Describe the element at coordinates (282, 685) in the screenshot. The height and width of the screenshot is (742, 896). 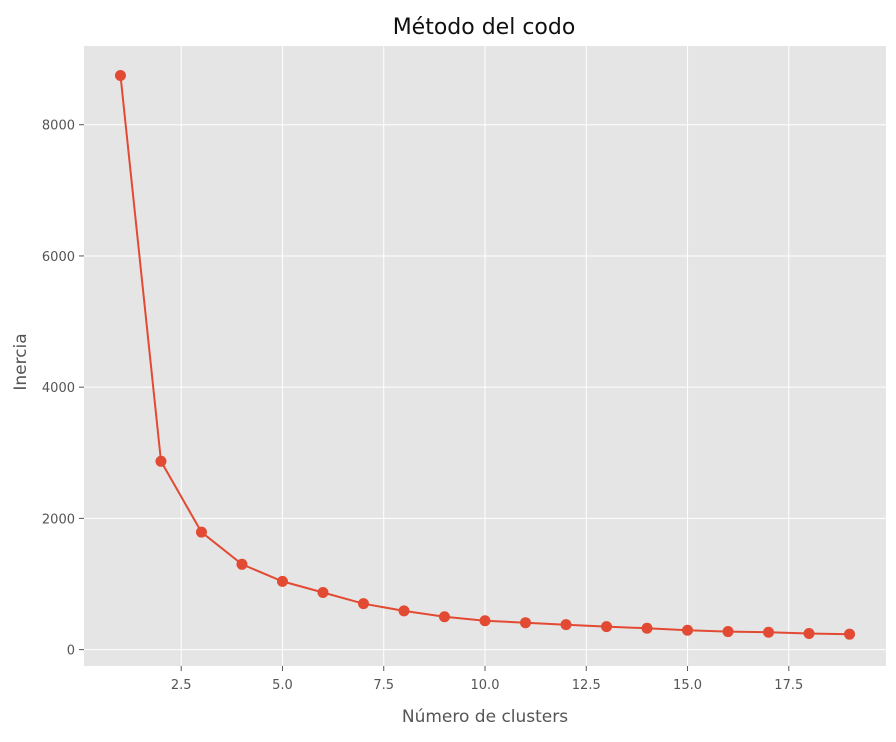
I see `x-tick-label: 5.0` at that location.